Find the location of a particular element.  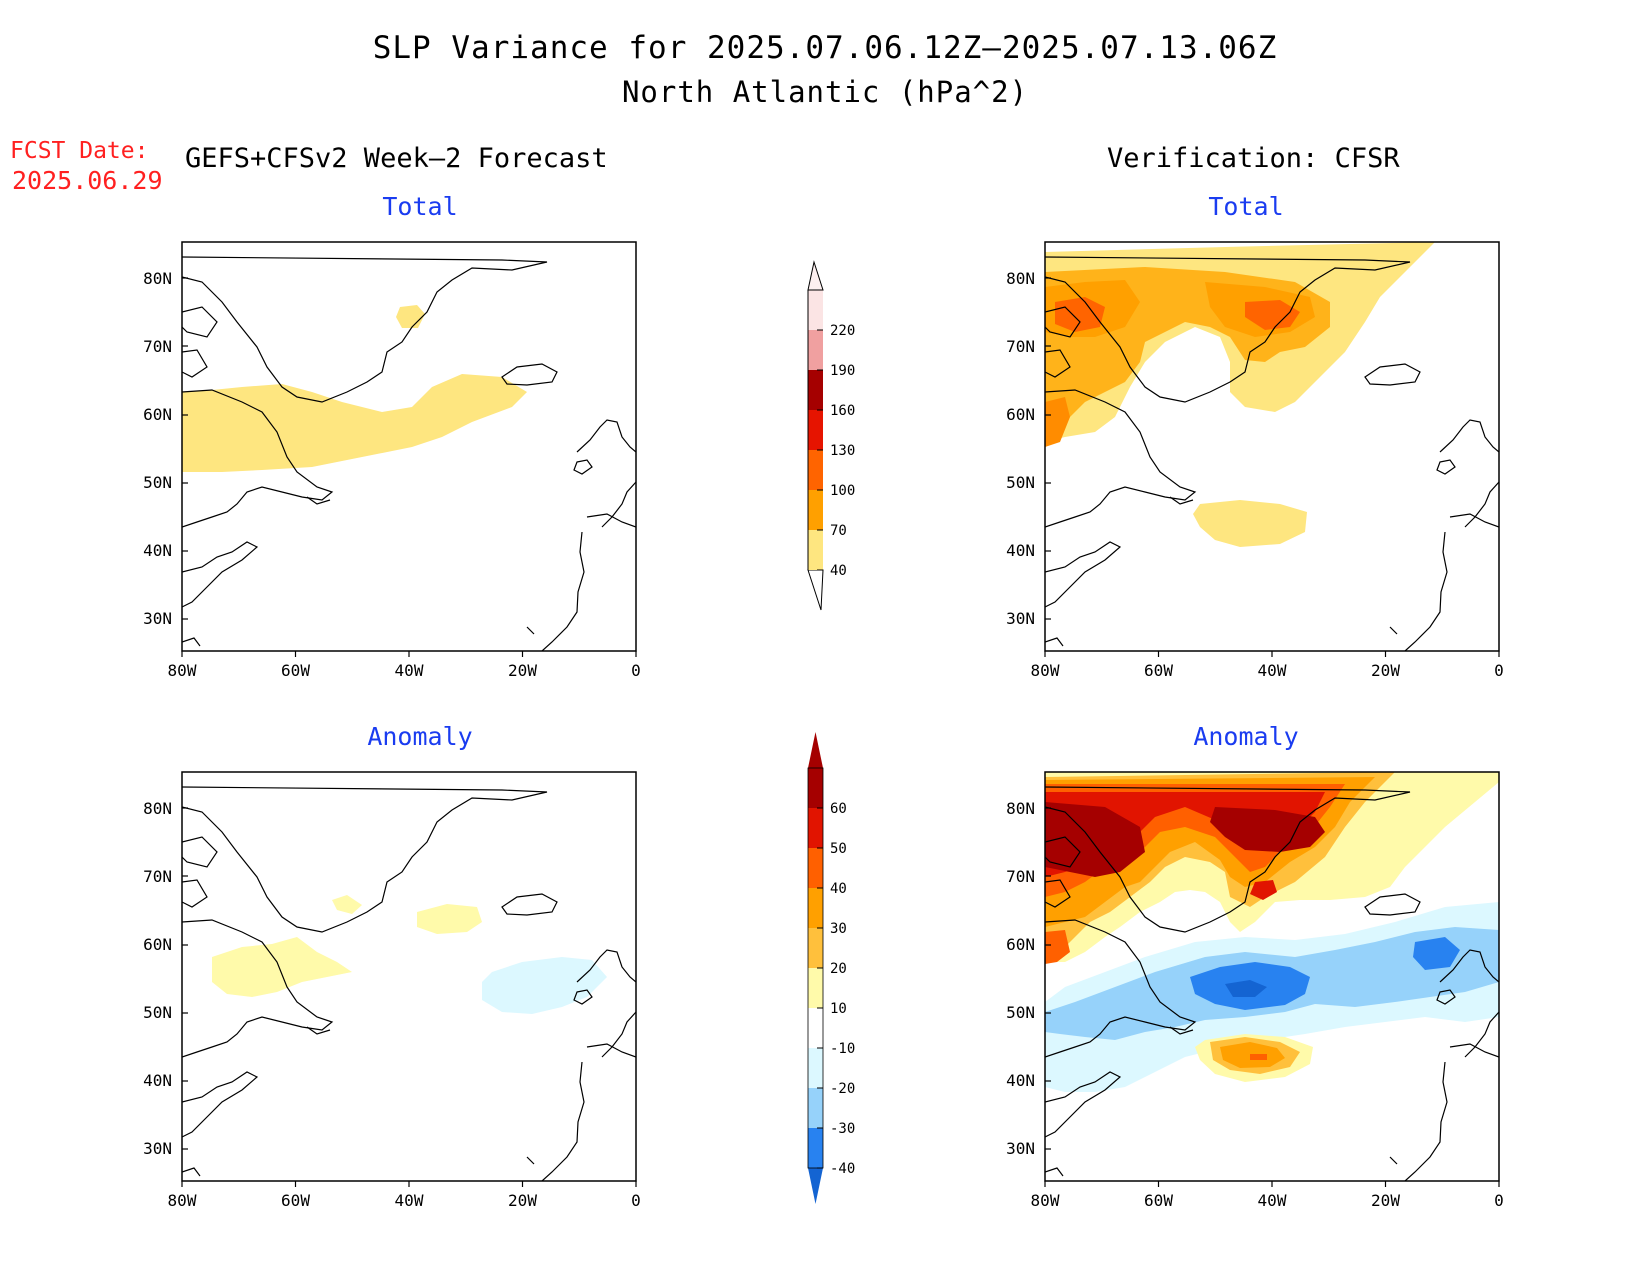

colorbar-level-label: 50 is located at coordinates (838, 849).